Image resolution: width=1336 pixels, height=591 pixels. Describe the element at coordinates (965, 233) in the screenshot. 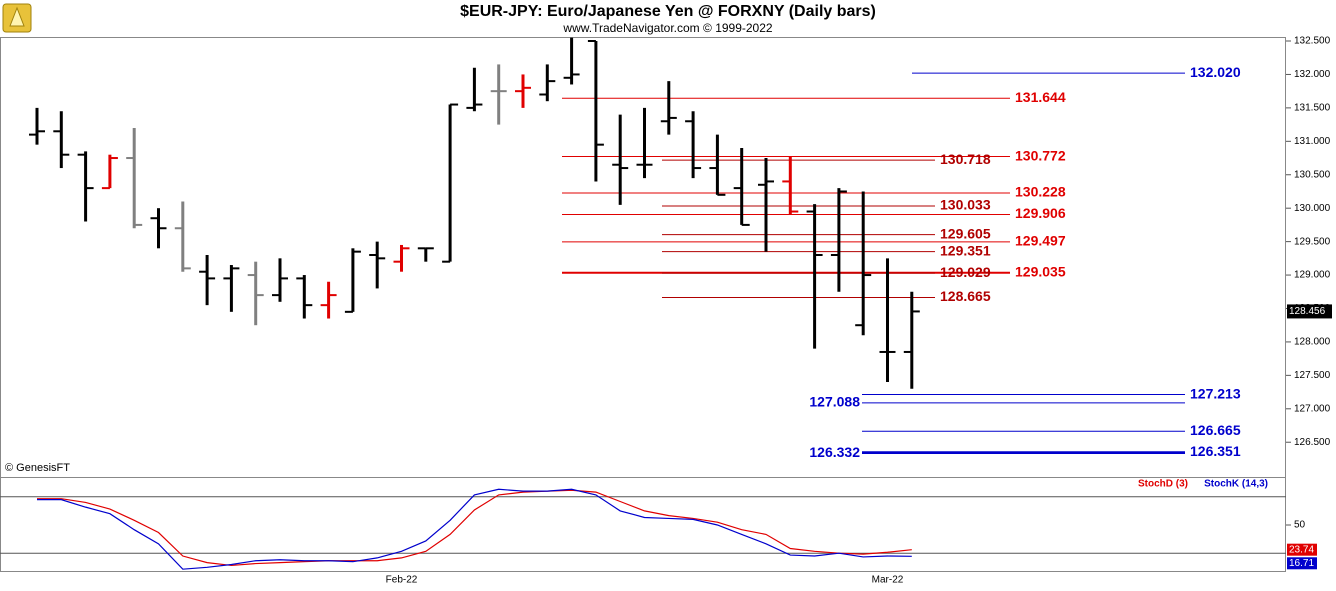

I see `level-label: 129.605` at that location.